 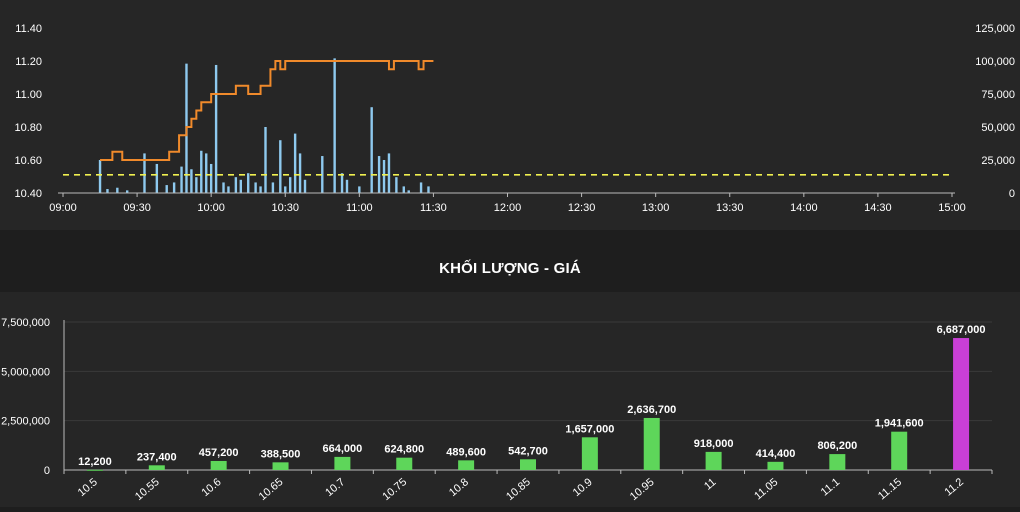 What do you see at coordinates (335, 487) in the screenshot?
I see `category-label: 10.7` at bounding box center [335, 487].